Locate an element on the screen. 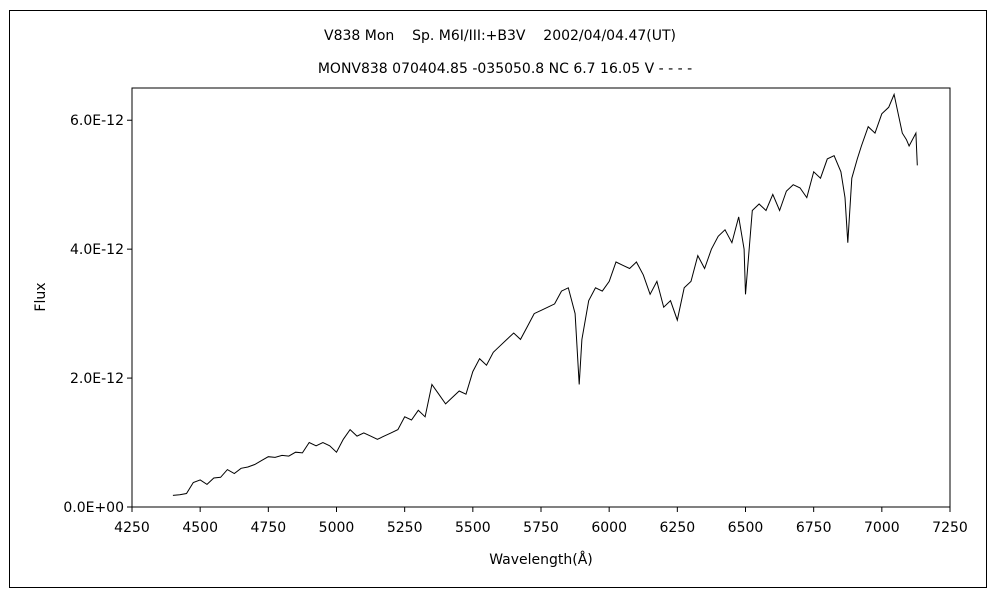  x-axis-label: Wavelength(Å) is located at coordinates (541, 559).